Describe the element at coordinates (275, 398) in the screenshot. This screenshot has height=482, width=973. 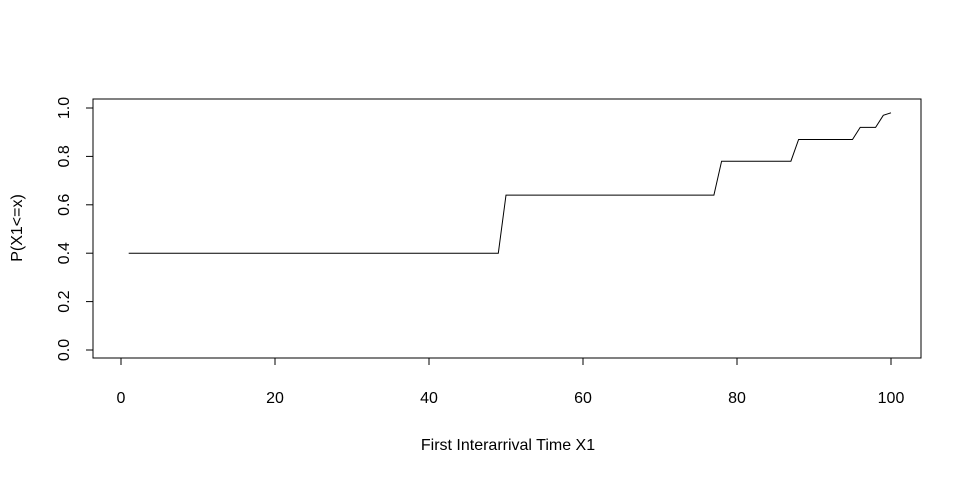
I see `x-tick-label: 20` at that location.